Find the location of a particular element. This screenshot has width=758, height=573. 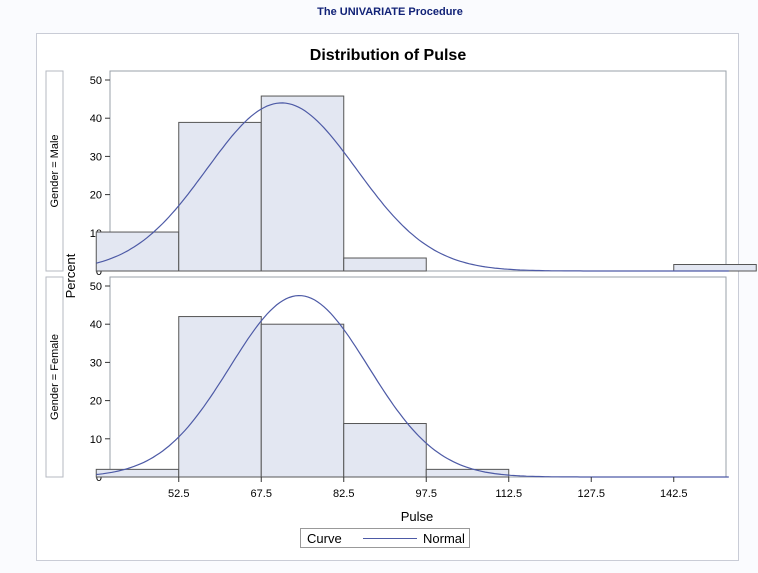

legend-title: Curve is located at coordinates (324, 538).